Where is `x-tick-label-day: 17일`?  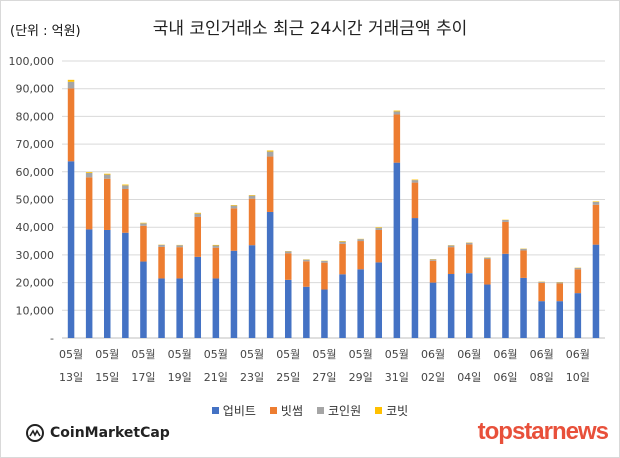 x-tick-label-day: 17일 is located at coordinates (143, 377).